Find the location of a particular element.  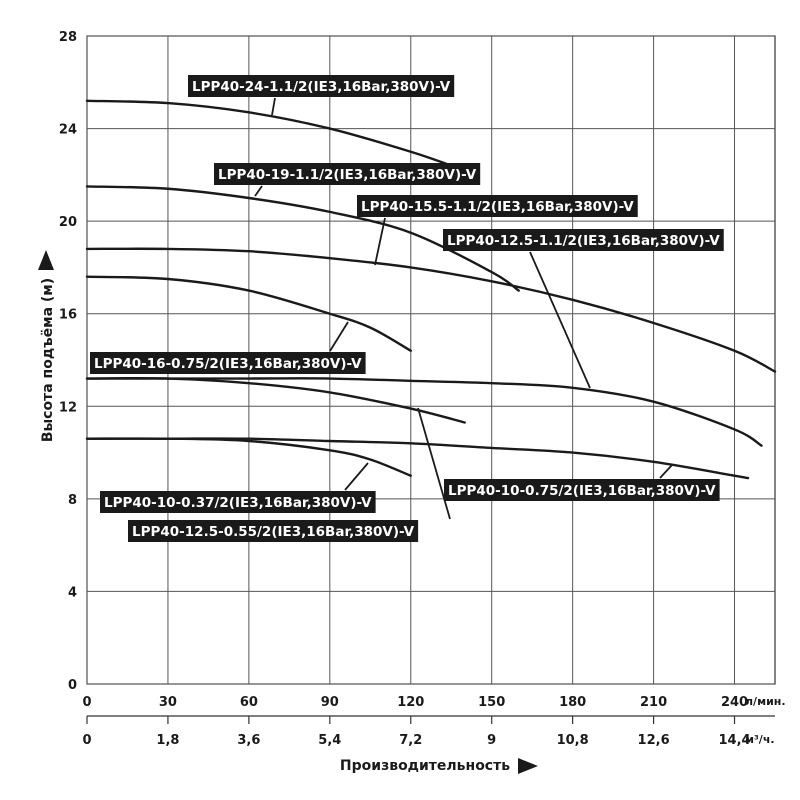

curve-label-text: LPP40-10-0.37/2(IE3,16Bar,380V)-V is located at coordinates (238, 503).